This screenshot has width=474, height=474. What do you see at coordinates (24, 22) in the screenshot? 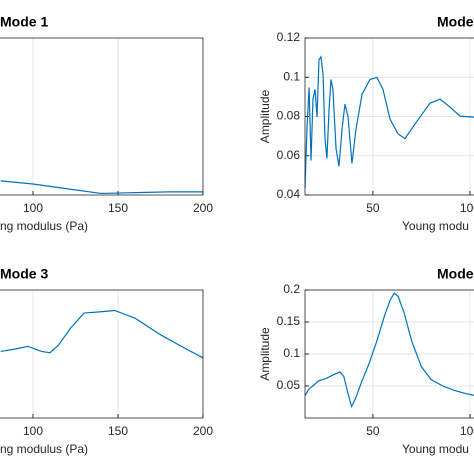
I see `subplot-title: Mode 1` at bounding box center [24, 22].